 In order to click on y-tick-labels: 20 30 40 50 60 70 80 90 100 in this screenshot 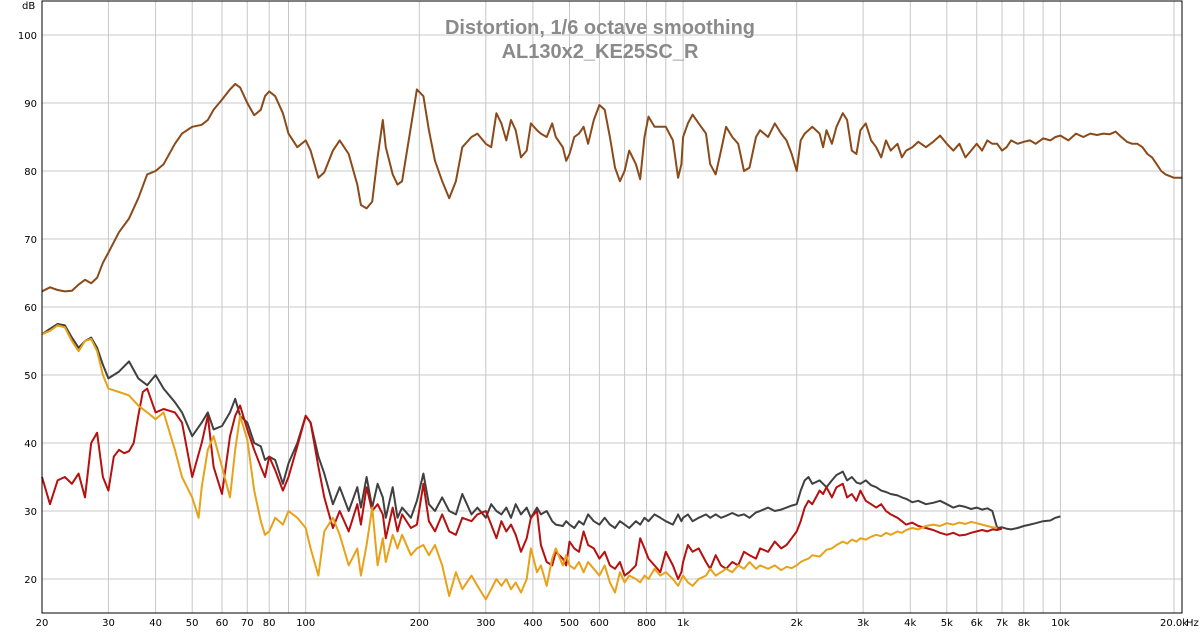, I will do `click(27, 308)`.